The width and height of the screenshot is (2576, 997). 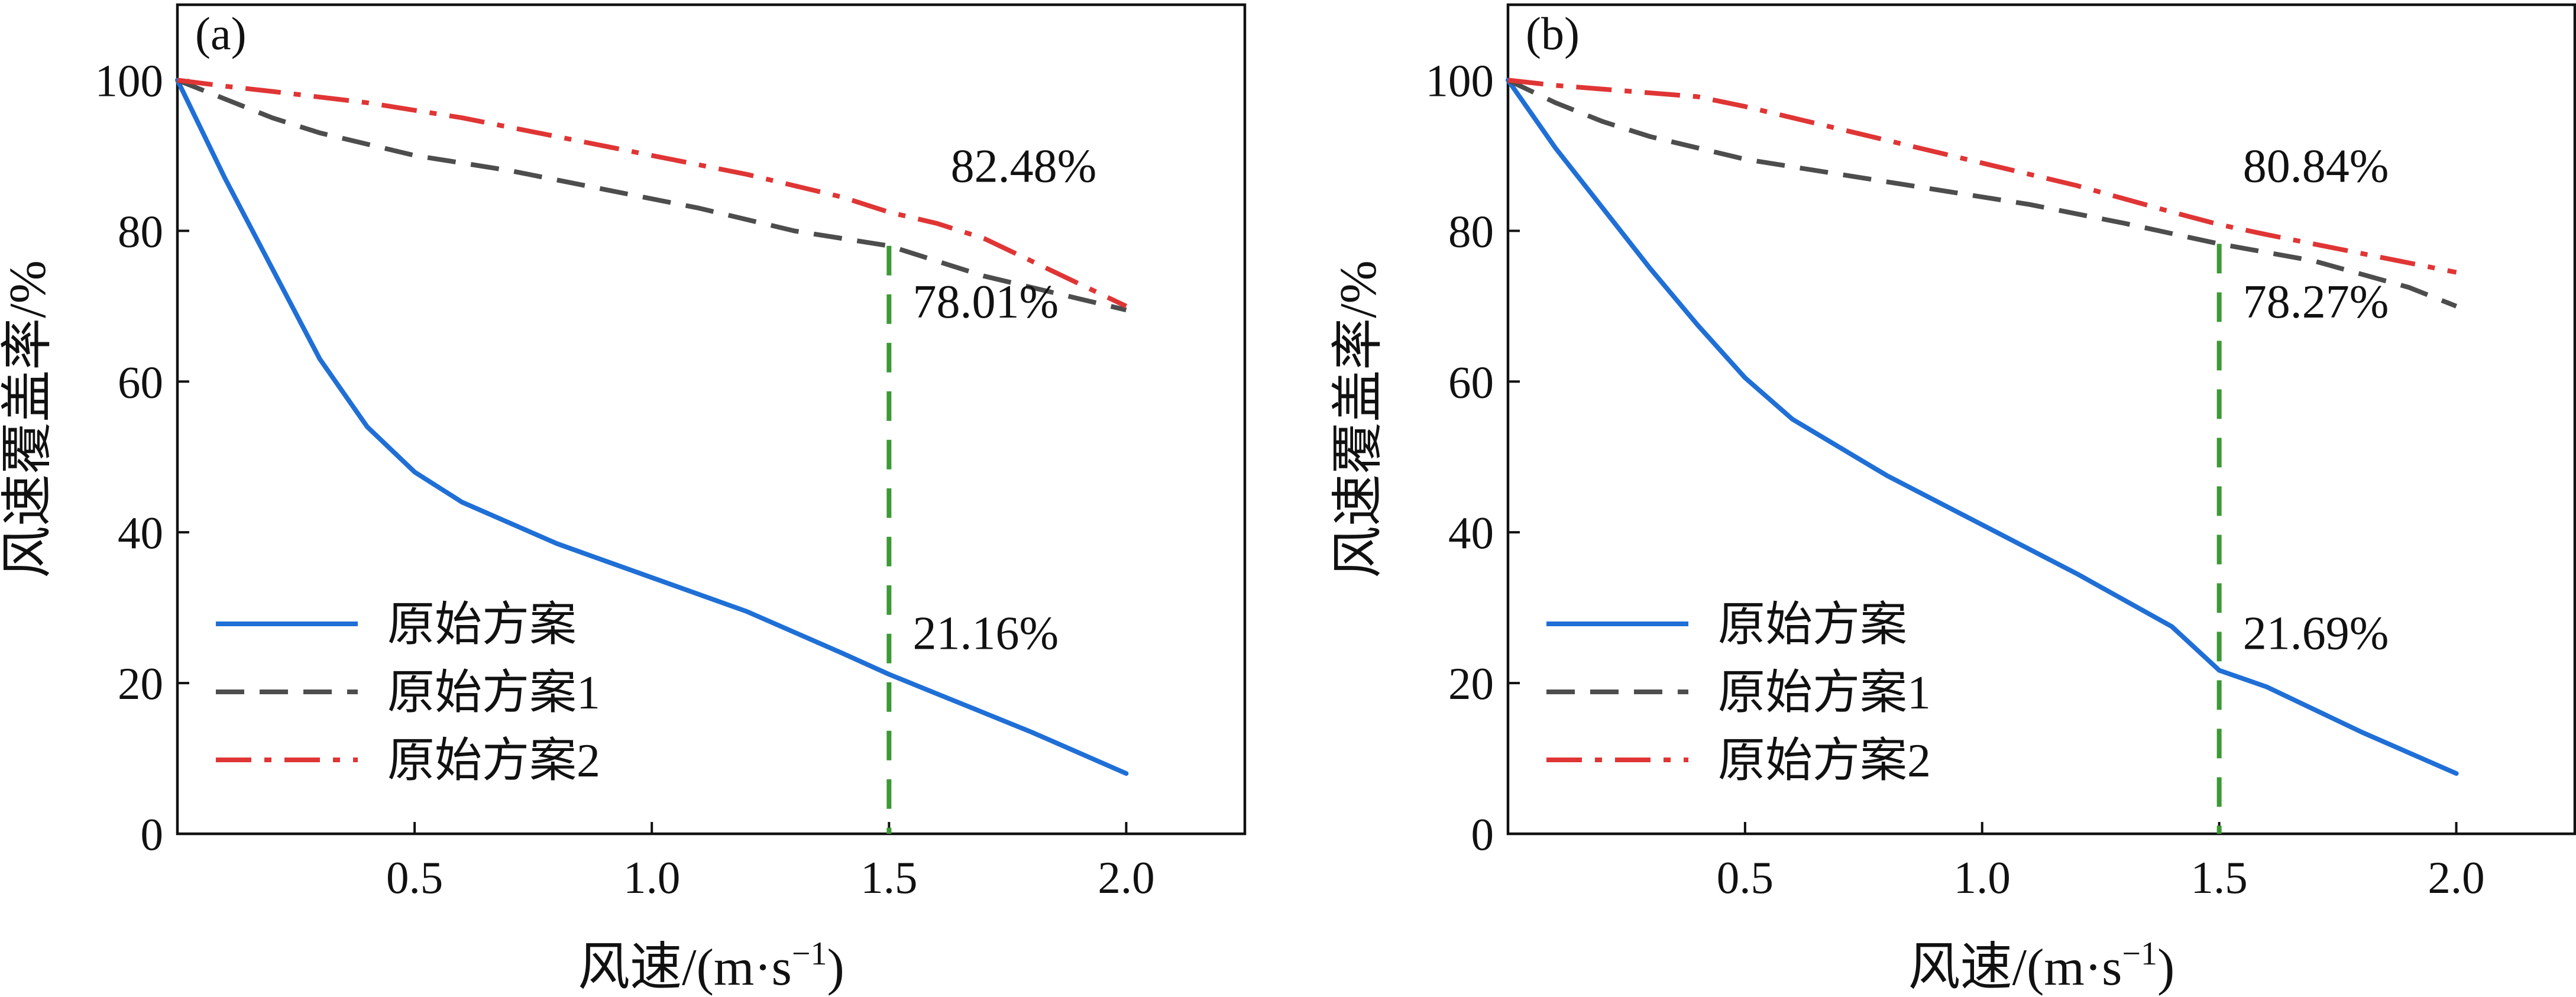 What do you see at coordinates (2316, 167) in the screenshot?
I see `data-label: 80.84%` at bounding box center [2316, 167].